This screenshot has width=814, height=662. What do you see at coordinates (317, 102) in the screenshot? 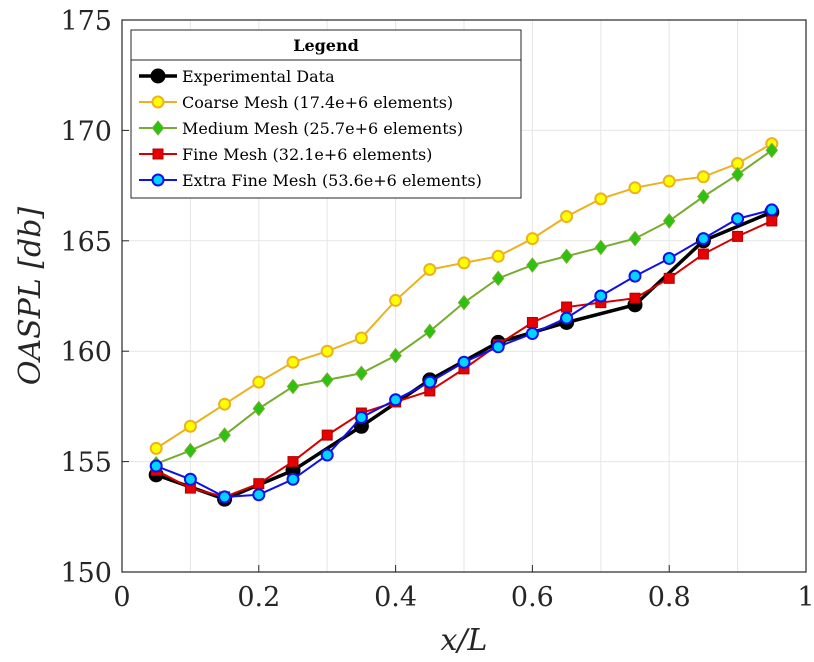
I see `legend-label: Coarse Mesh (17.4e+6 elements)` at bounding box center [317, 102].